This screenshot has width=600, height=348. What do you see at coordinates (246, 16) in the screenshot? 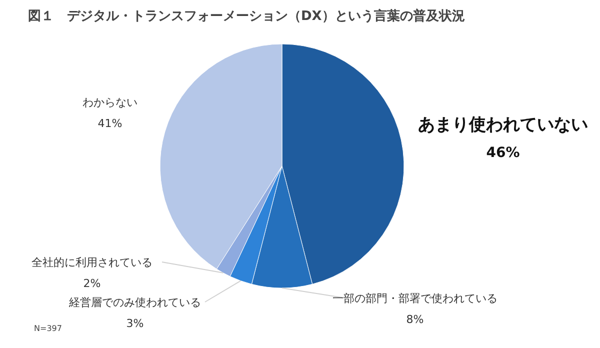
I see `chart-title: 図１ デジタル・トランスフォーメーション（DX）という言葉の普及状況` at bounding box center [246, 16].